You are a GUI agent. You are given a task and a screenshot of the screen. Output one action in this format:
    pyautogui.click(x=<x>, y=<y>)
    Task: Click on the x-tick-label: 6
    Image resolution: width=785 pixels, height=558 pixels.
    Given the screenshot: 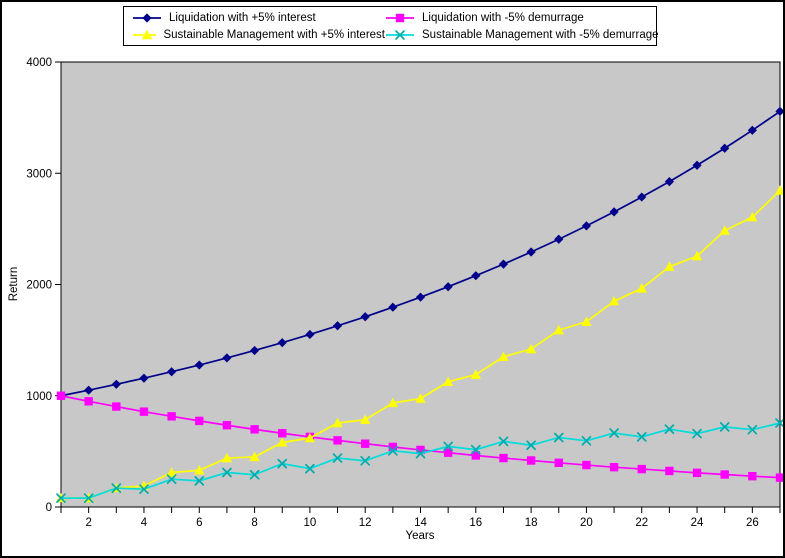 What is the action you would take?
    pyautogui.click(x=199, y=523)
    